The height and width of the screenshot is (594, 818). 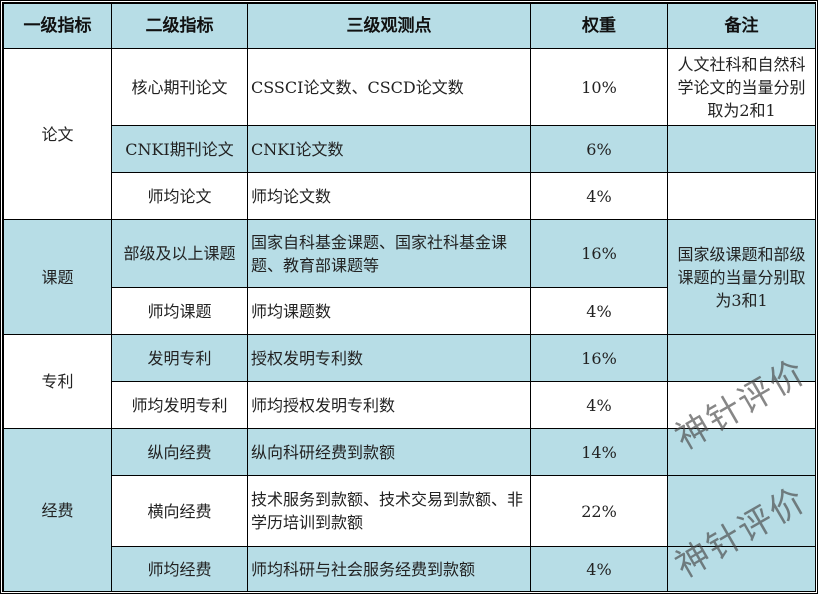 What do you see at coordinates (741, 277) in the screenshot?
I see `note-cell: 国家级课题和部级课题的当量分别取为3和1` at bounding box center [741, 277].